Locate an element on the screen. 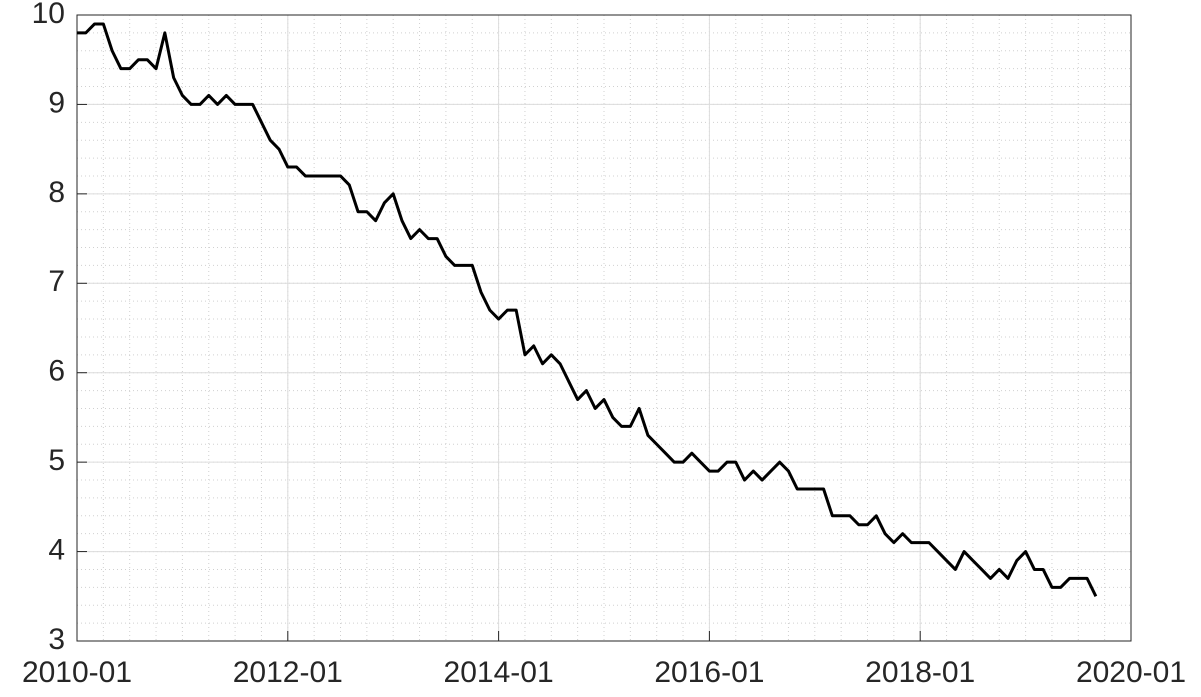  y-tick-label: 7 is located at coordinates (56, 281).